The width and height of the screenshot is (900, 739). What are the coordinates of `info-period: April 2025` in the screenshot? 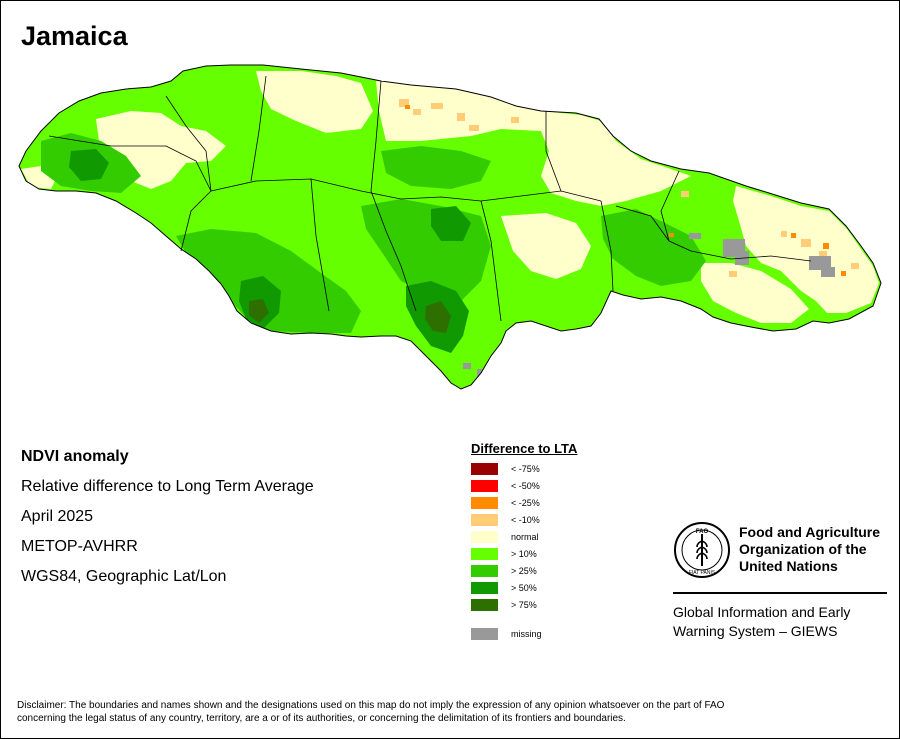 It's located at (57, 516).